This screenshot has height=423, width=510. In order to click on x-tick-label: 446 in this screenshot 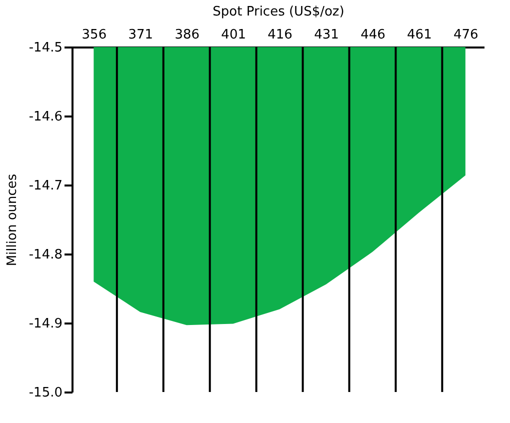, I will do `click(373, 35)`.